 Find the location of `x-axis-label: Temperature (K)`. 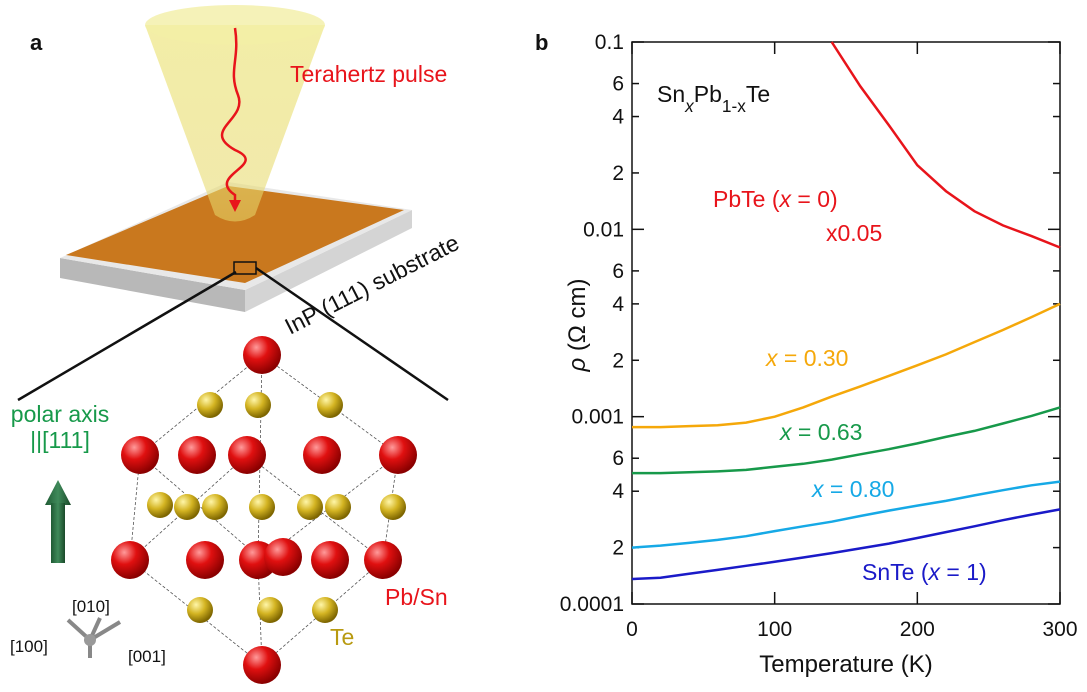

x-axis-label: Temperature (K) is located at coordinates (845, 664).